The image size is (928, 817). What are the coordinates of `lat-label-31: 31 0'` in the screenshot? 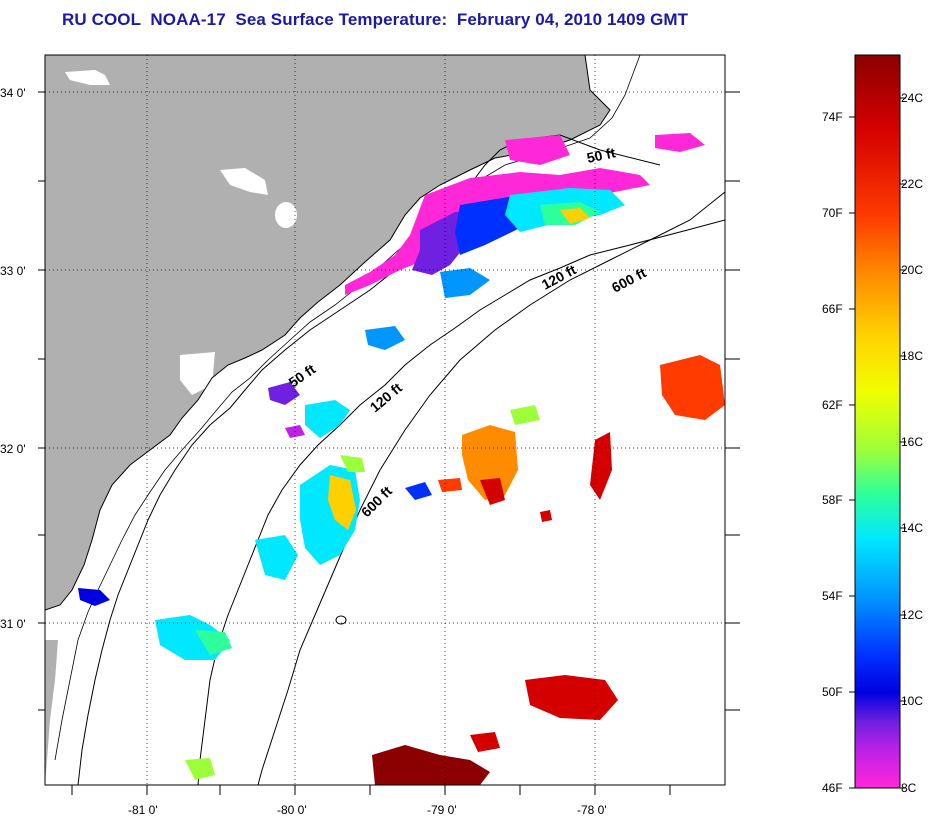 It's located at (13, 624).